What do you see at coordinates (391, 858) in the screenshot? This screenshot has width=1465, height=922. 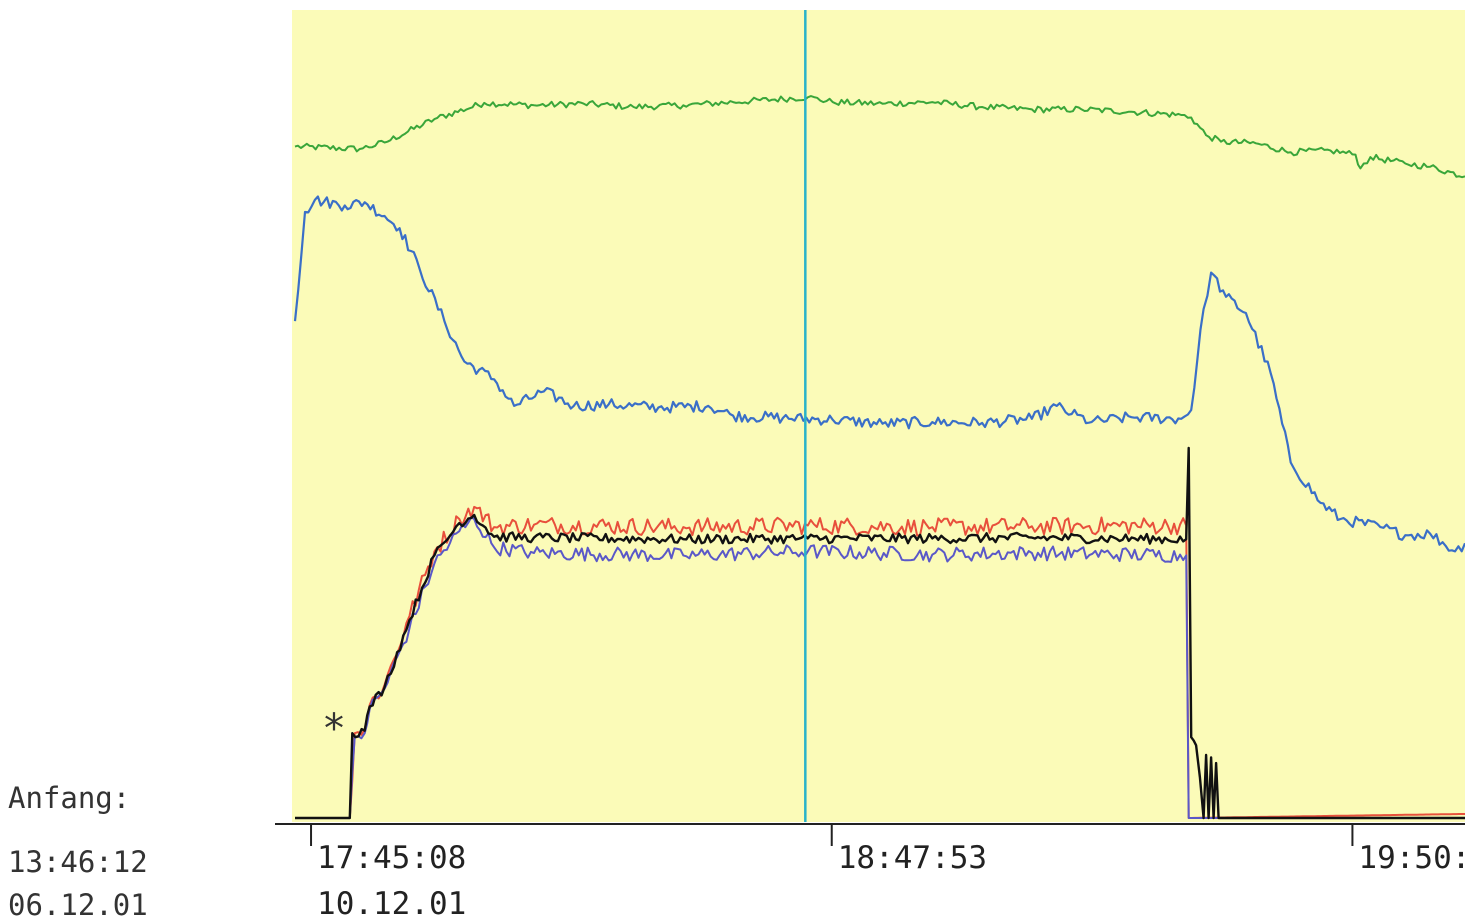 I see `x-tick-label: 17:45:08` at bounding box center [391, 858].